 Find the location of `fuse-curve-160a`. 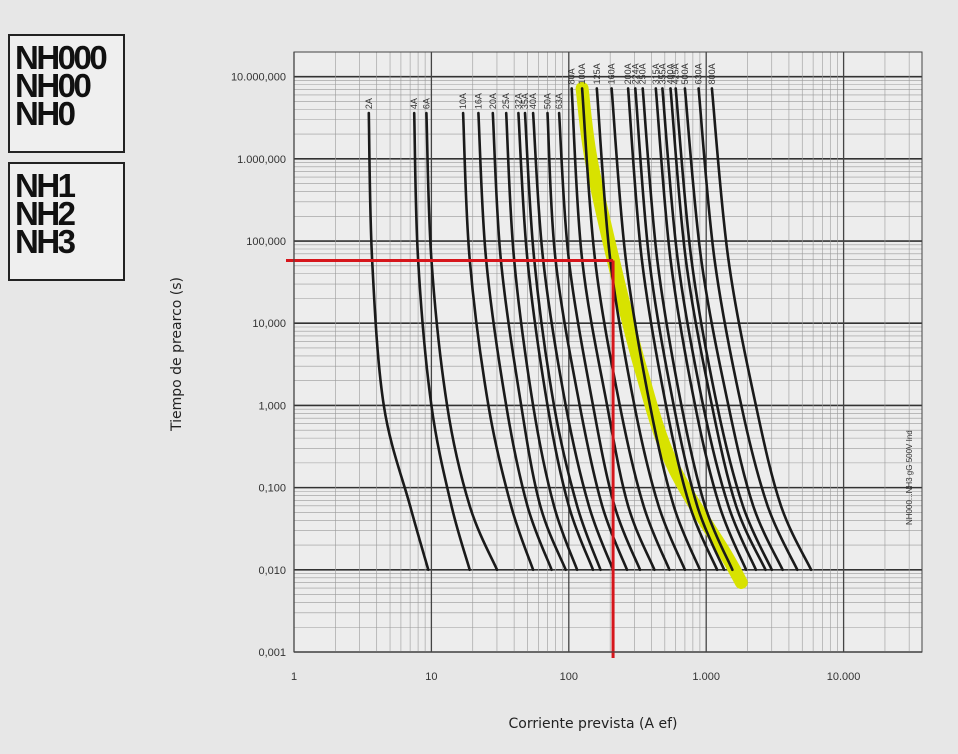

fuse-curve-160a is located at coordinates (656, 329).